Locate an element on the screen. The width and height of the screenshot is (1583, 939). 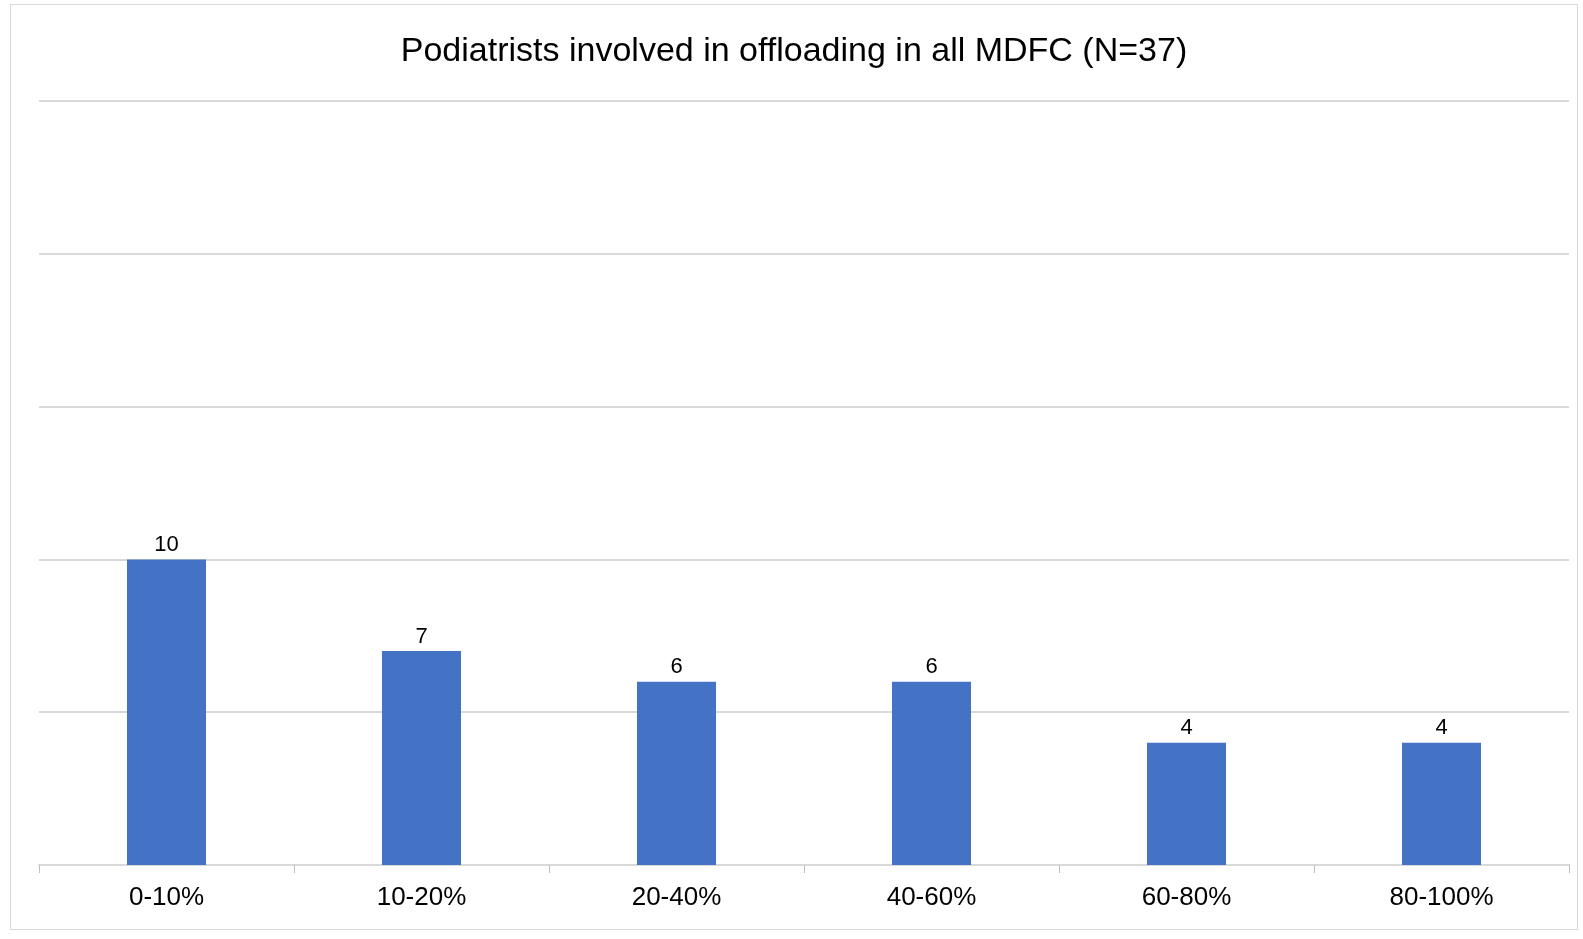
x-tick-label: 80-100% is located at coordinates (1441, 896).